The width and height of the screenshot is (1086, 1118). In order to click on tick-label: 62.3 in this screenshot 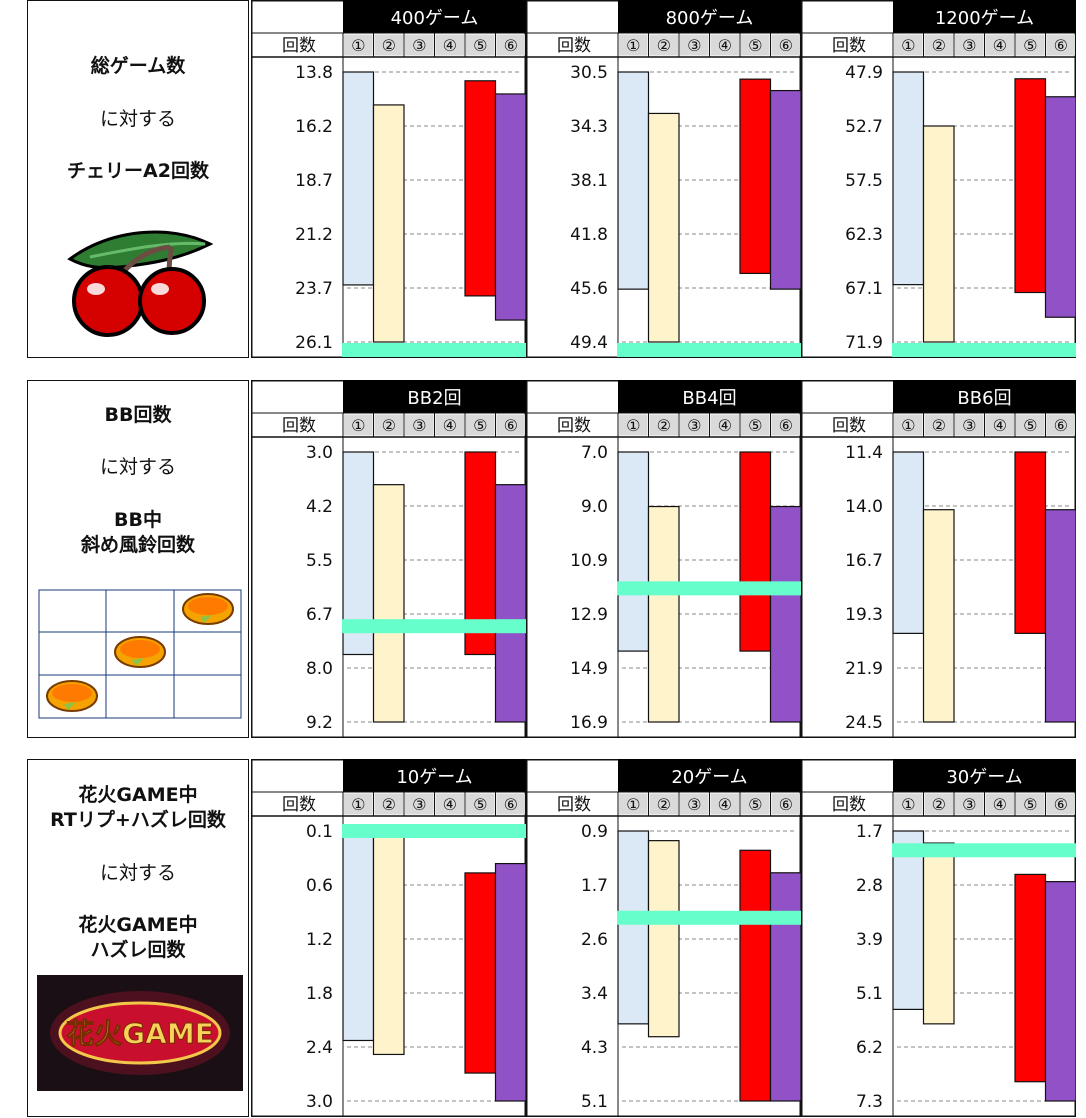, I will do `click(864, 235)`.